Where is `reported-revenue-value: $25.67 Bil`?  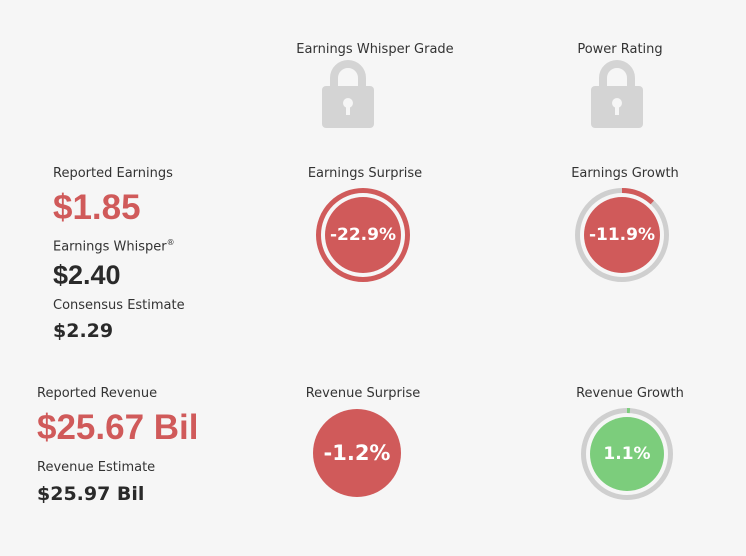
reported-revenue-value: $25.67 Bil is located at coordinates (118, 427).